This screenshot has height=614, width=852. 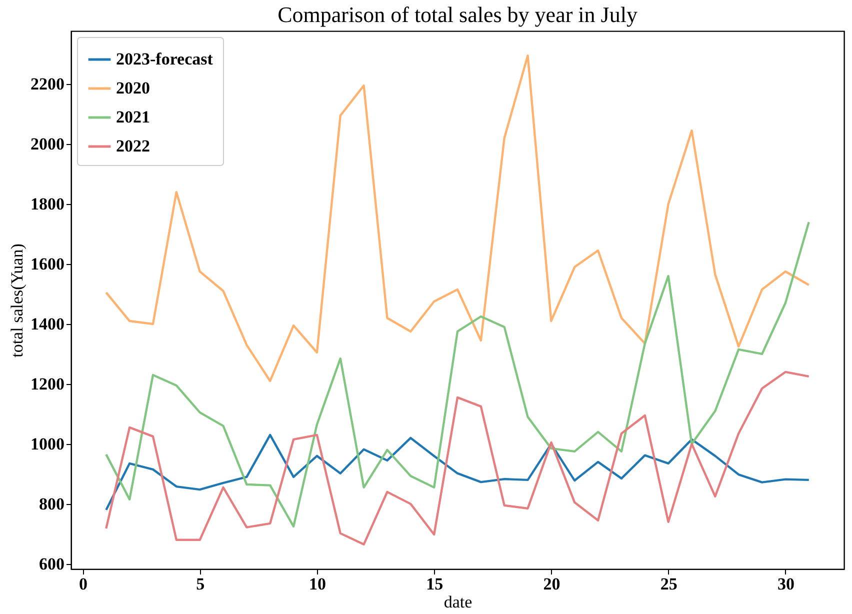 I want to click on x-tick-label: 25, so click(x=669, y=584).